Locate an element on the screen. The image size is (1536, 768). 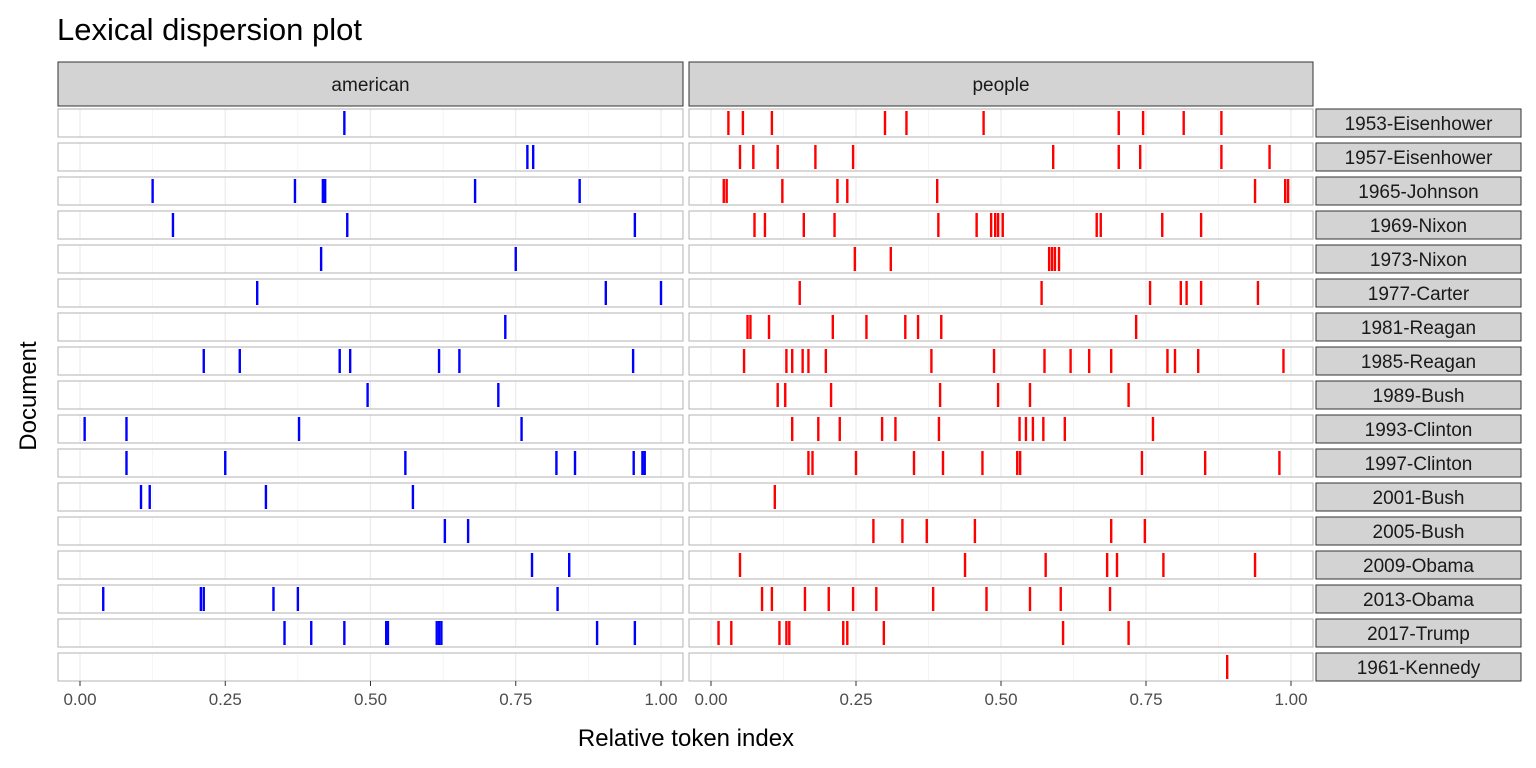
panel-row-american-1969-Nixon is located at coordinates (370, 225).